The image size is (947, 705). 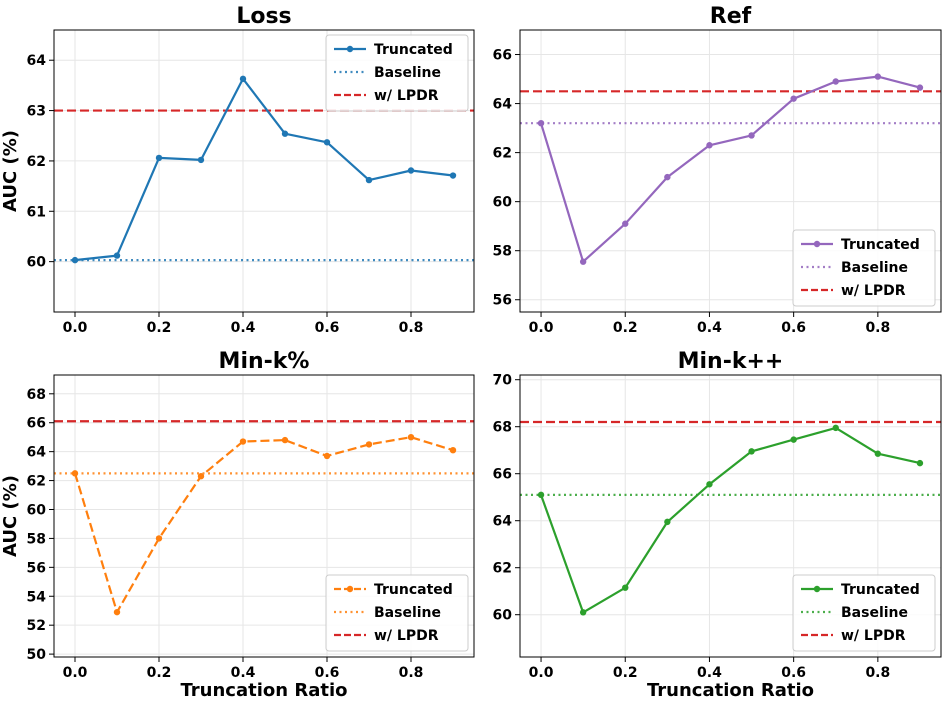 I want to click on y-tick-label: 54, so click(x=37, y=597).